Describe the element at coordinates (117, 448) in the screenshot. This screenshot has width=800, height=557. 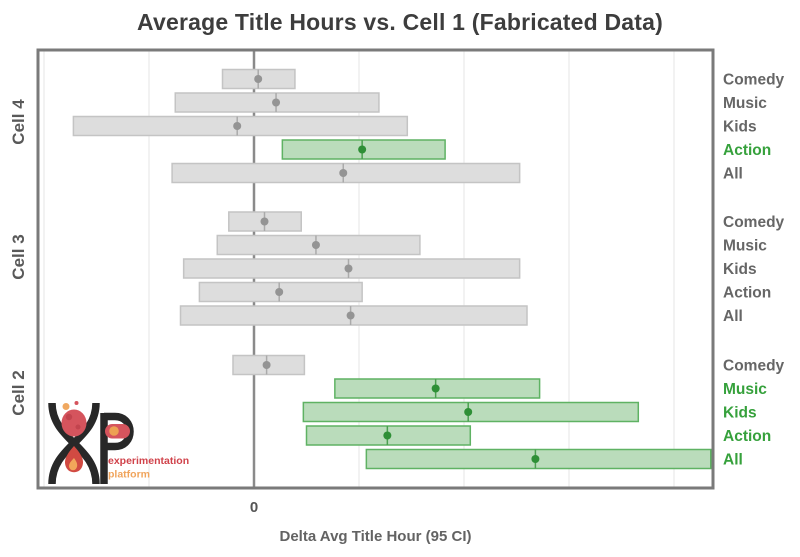
I see `logo-p-glyph` at that location.